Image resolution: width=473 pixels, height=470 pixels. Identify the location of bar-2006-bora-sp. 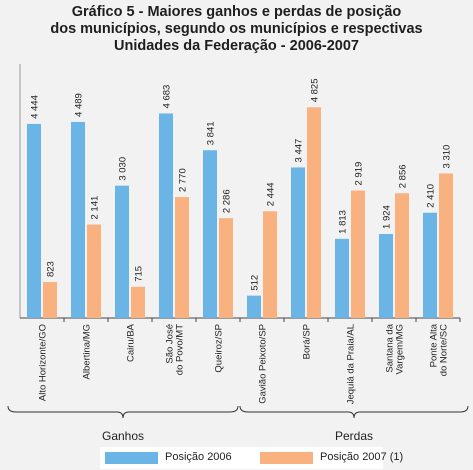
(298, 242).